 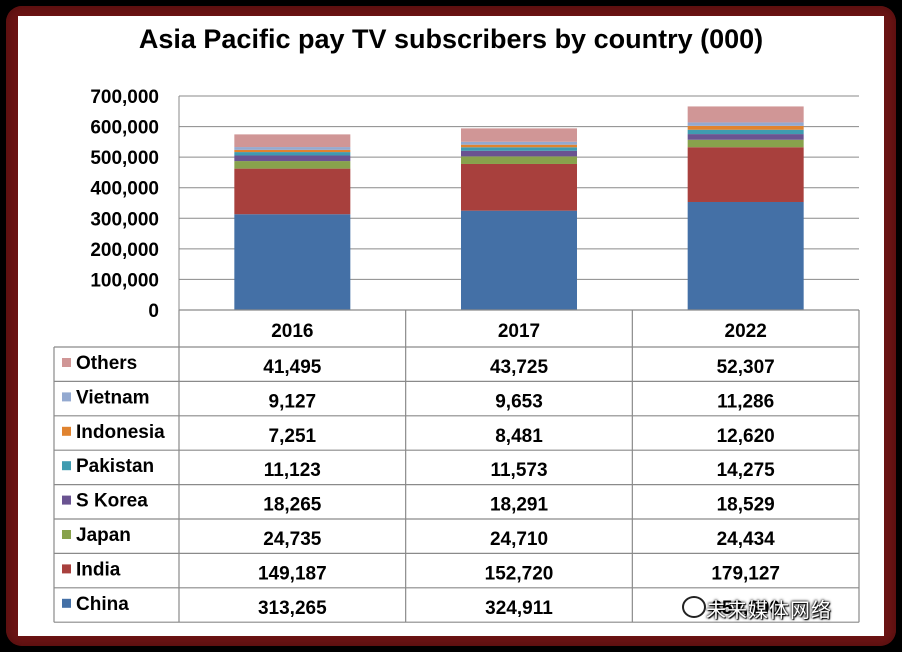 I want to click on legend-label: Indonesia, so click(x=120, y=432).